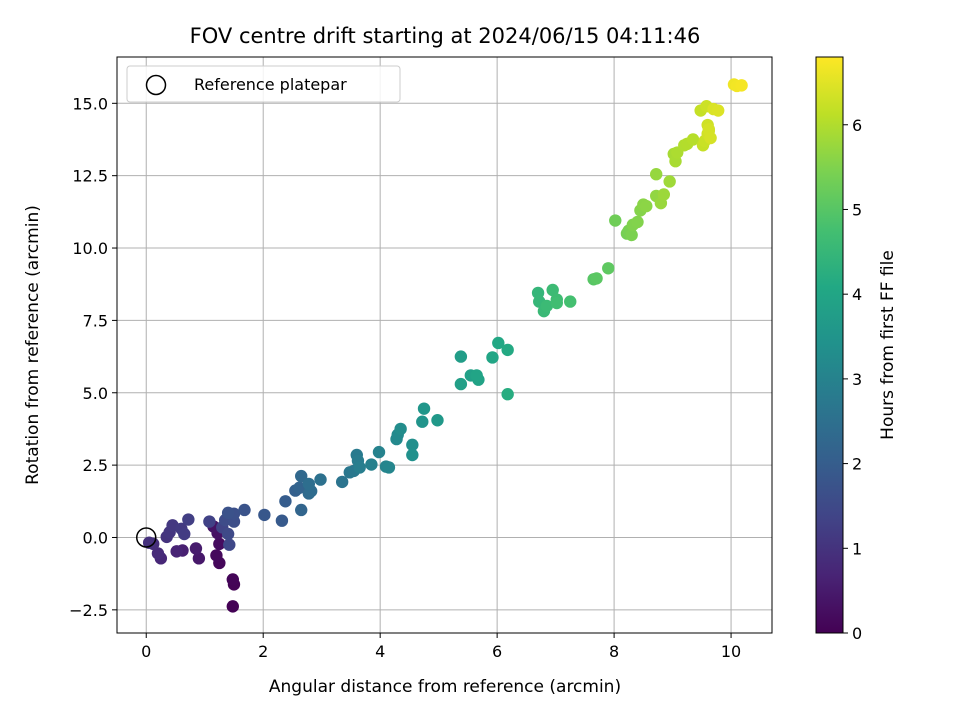 The width and height of the screenshot is (960, 720). Describe the element at coordinates (857, 633) in the screenshot. I see `colorbar-tick-label: 0` at that location.